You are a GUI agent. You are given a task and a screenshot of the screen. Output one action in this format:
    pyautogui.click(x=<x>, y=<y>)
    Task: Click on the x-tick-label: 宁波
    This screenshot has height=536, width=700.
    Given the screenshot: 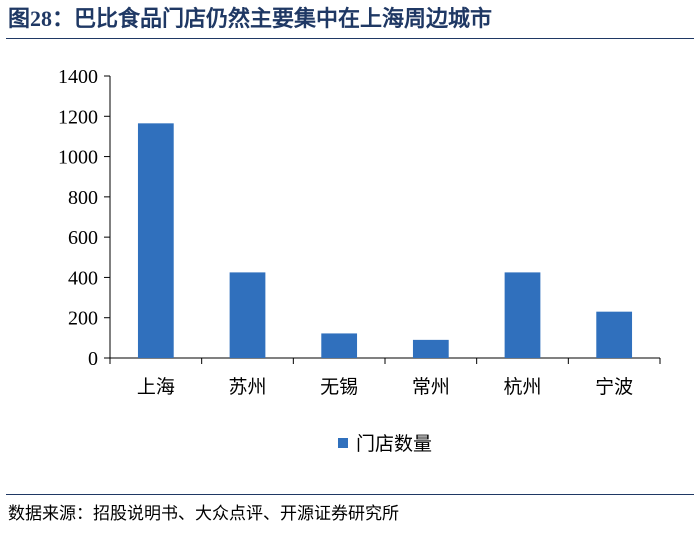 What is the action you would take?
    pyautogui.click(x=614, y=387)
    